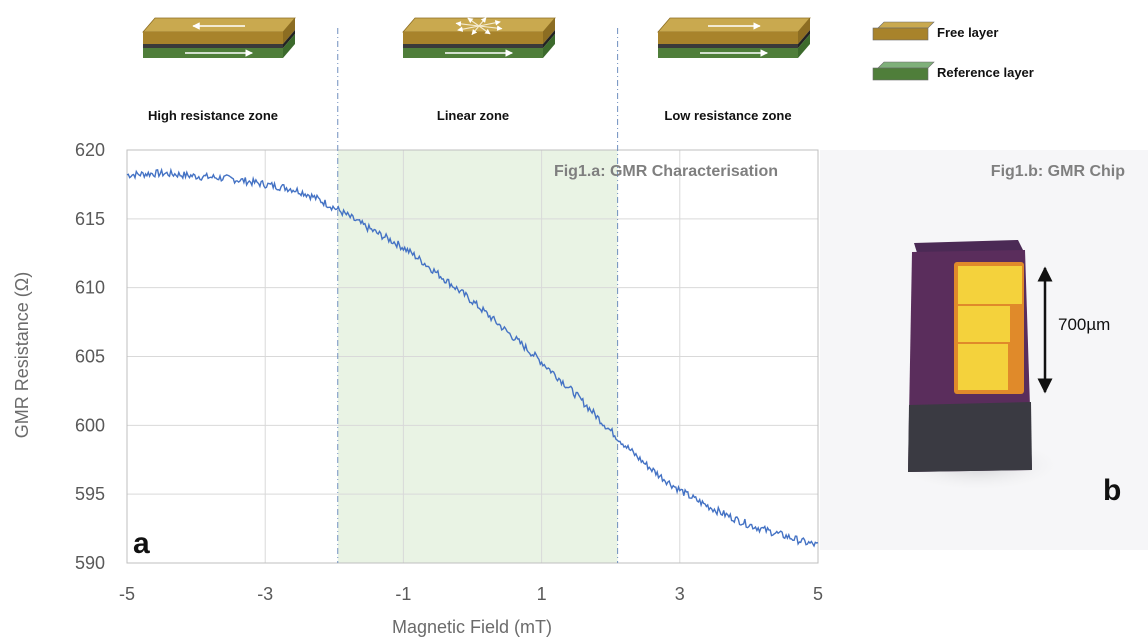  Describe the element at coordinates (472, 627) in the screenshot. I see `x-axis-label: Magnetic Field (mT)` at that location.